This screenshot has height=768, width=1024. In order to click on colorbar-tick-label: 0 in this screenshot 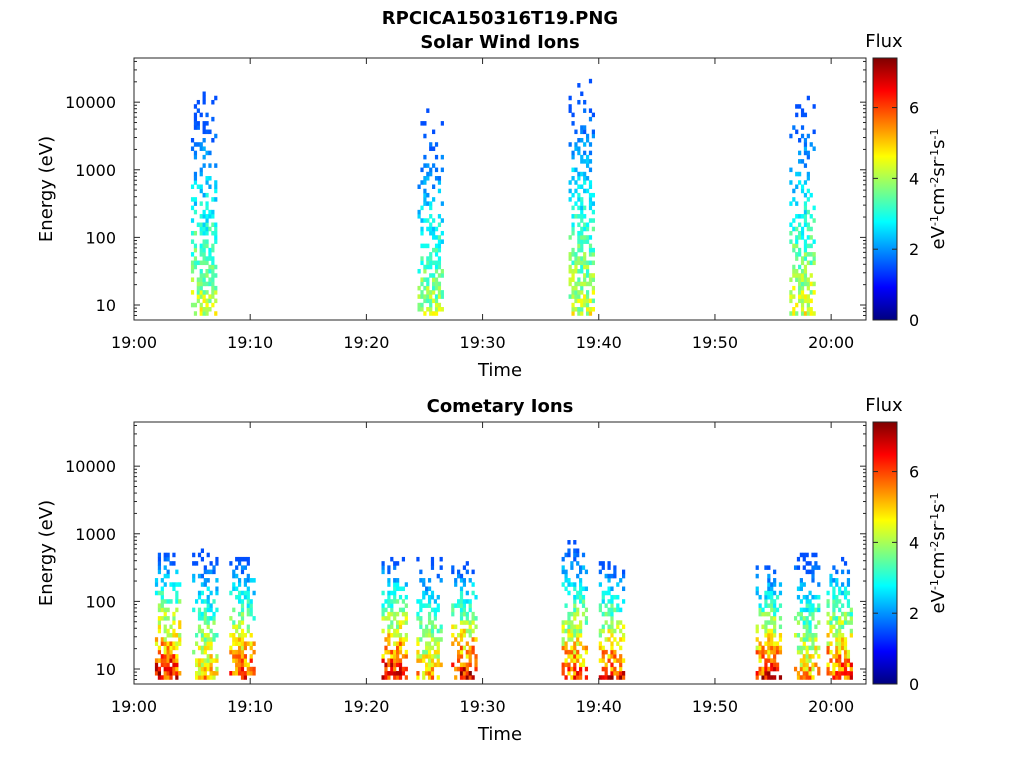, I will do `click(914, 320)`.